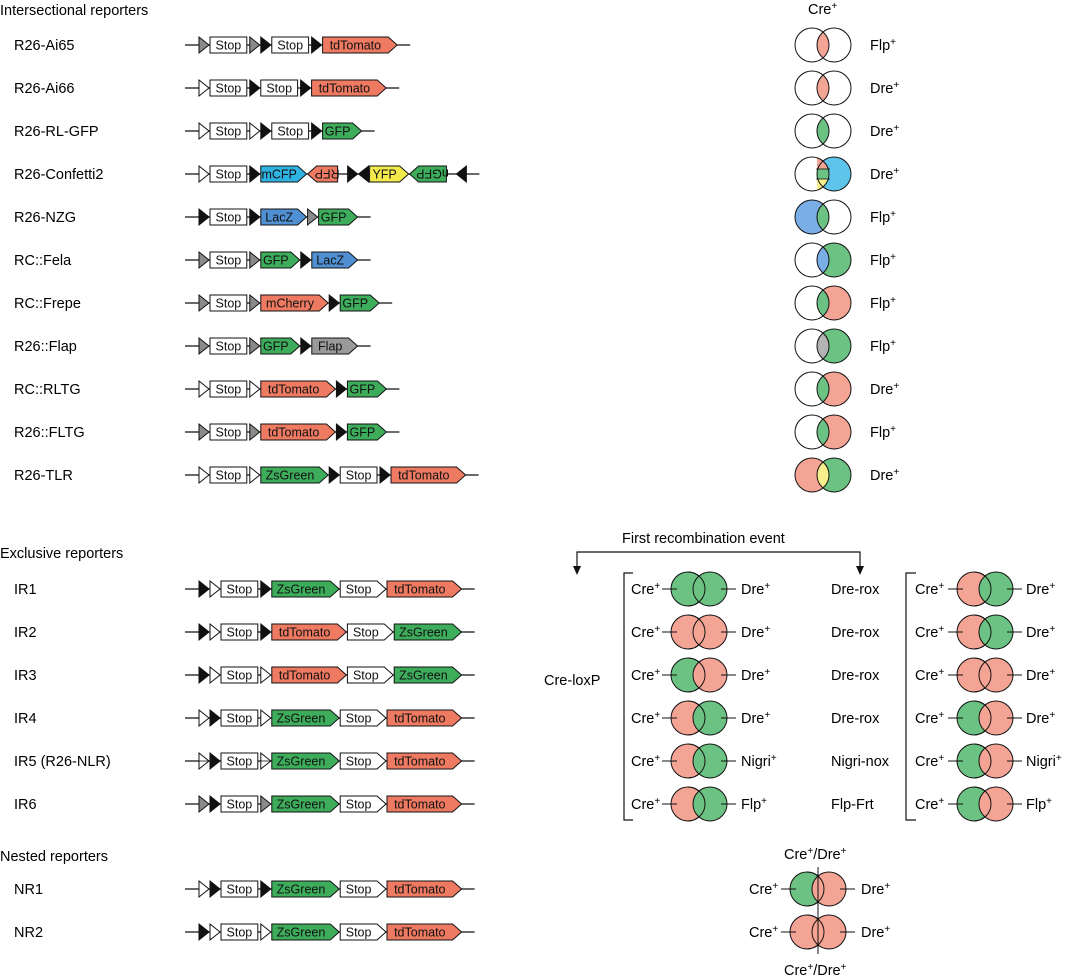  What do you see at coordinates (880, 304) in the screenshot?
I see `recombinase-name: Flp` at bounding box center [880, 304].